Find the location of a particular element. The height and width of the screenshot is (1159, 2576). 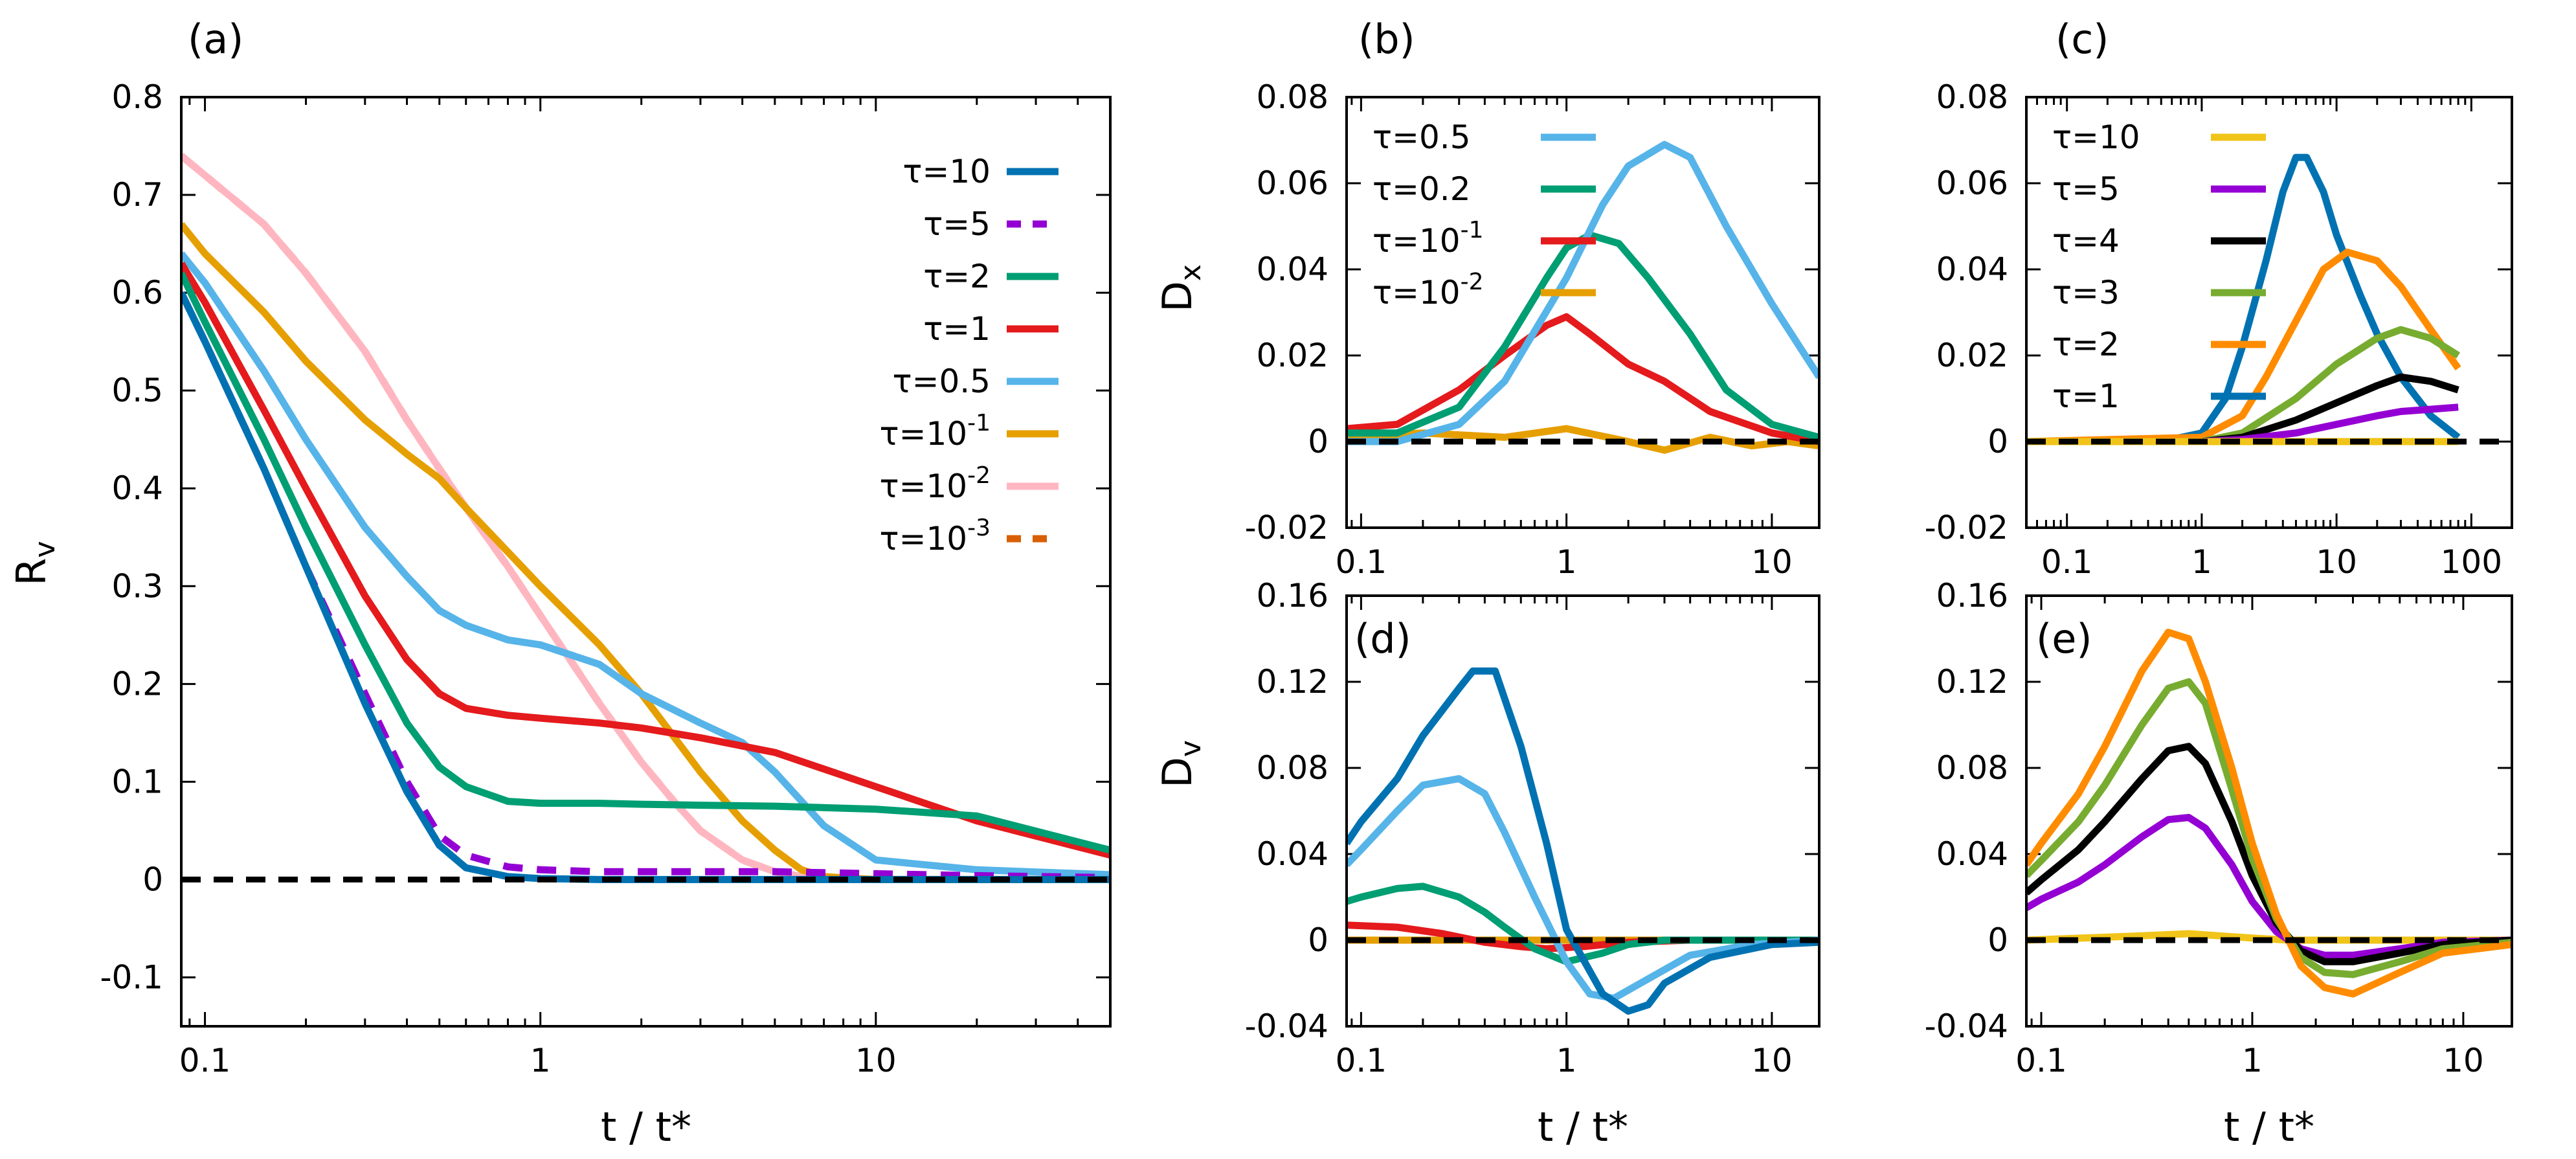

legend-label: τ=5 is located at coordinates (2086, 189).